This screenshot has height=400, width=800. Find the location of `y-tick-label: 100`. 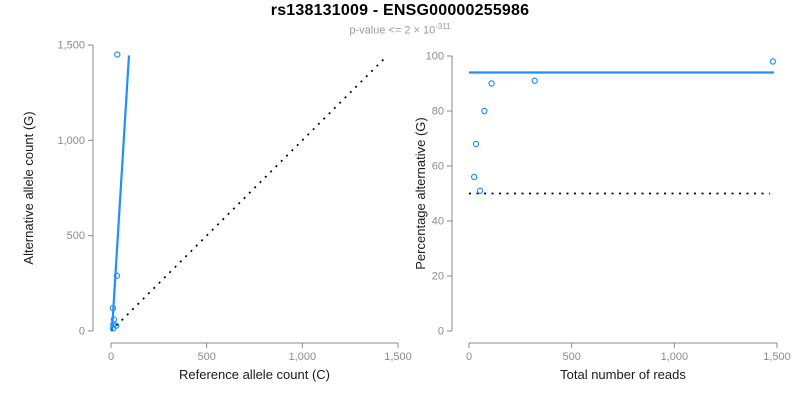

y-tick-label: 100 is located at coordinates (435, 57).